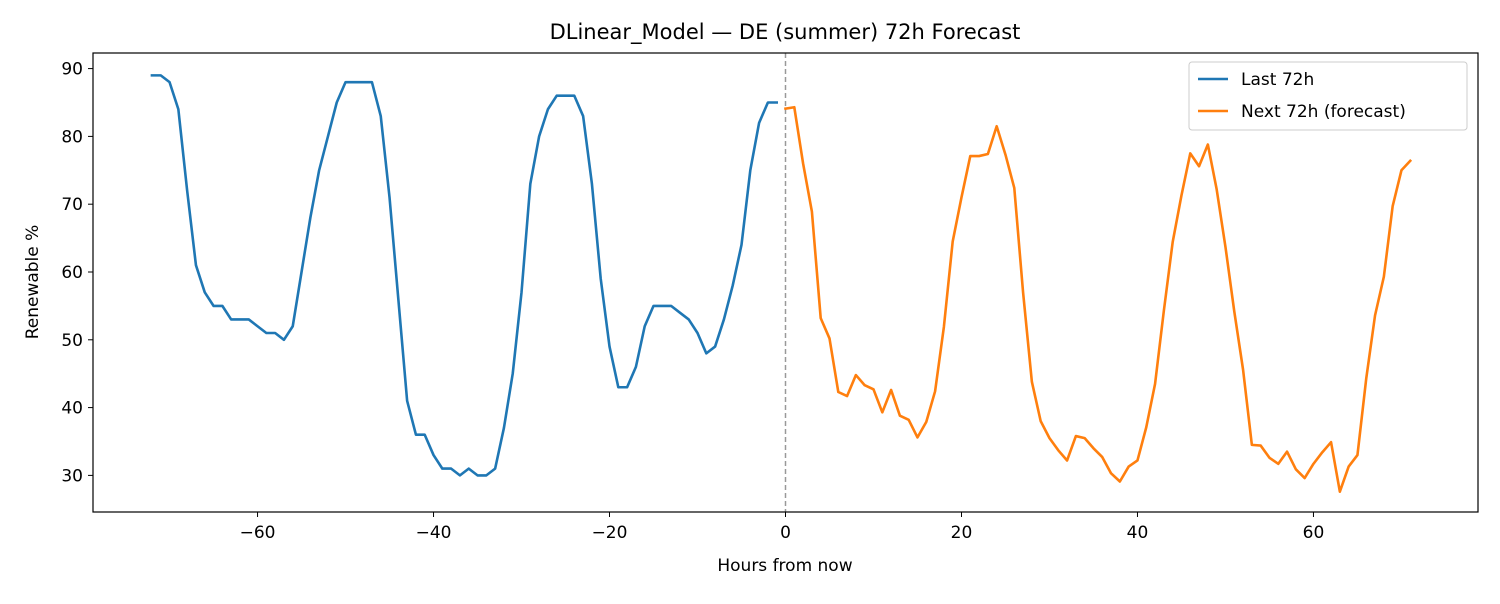 Image resolution: width=1500 pixels, height=604 pixels. I want to click on x-tick-label: −60, so click(258, 533).